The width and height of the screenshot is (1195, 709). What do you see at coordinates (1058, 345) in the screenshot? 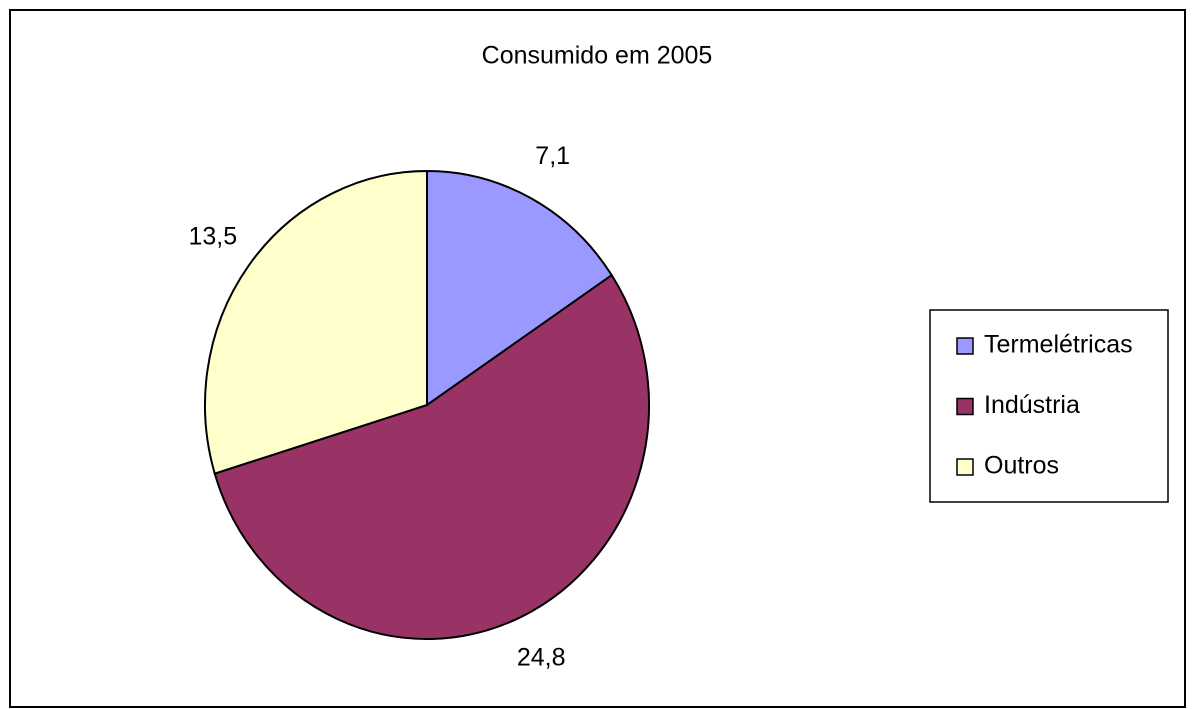
I see `legend-label: Termelétricas` at bounding box center [1058, 345].